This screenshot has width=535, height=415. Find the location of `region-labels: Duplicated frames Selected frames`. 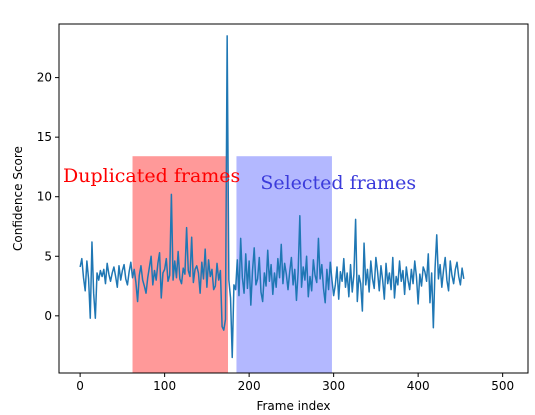

region-labels: Duplicated frames Selected frames is located at coordinates (239, 179).